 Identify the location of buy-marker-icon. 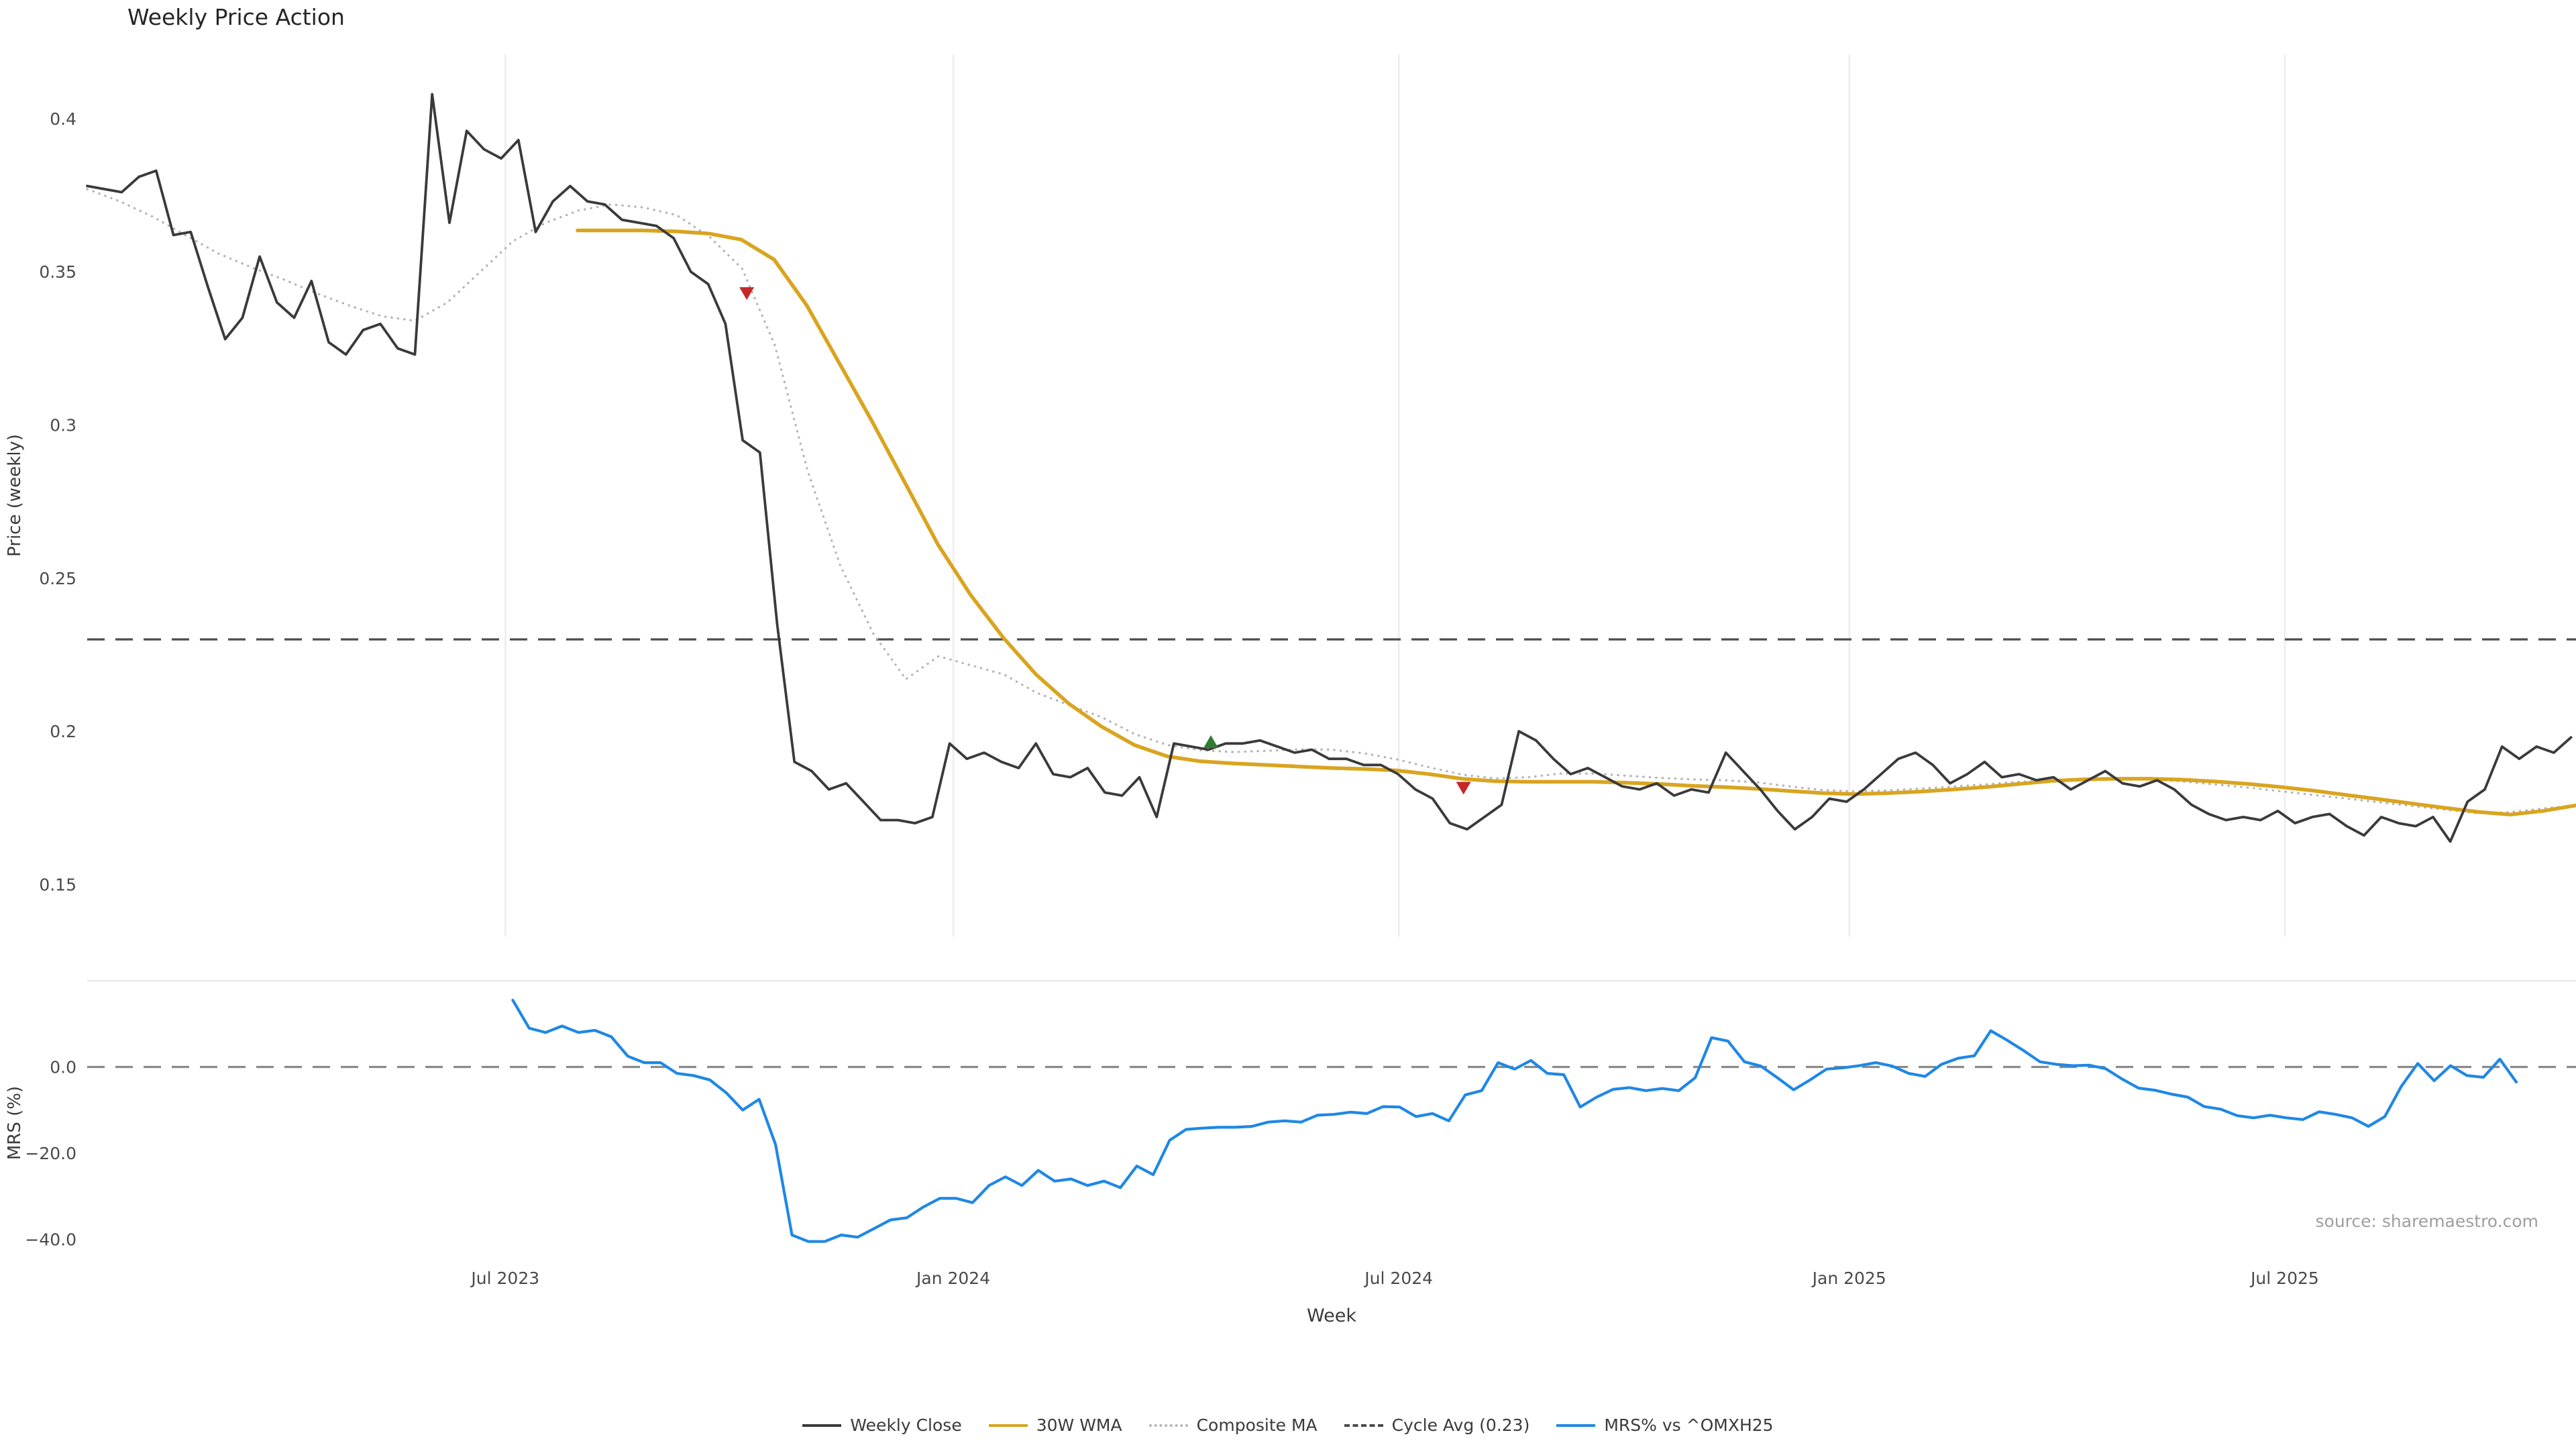
(1211, 742).